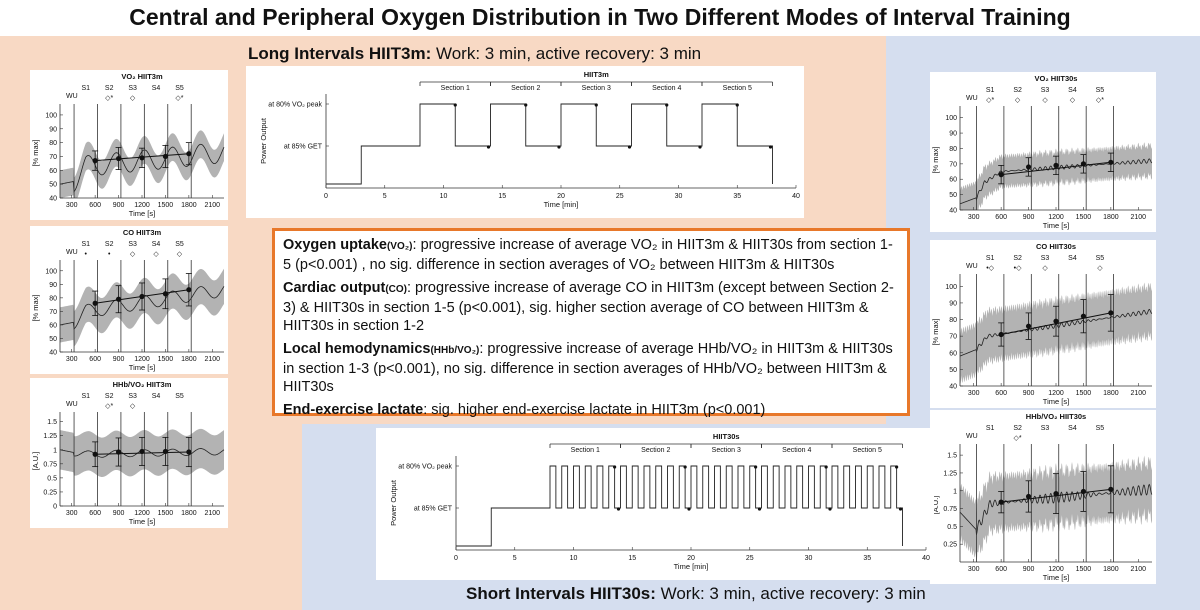 The image size is (1200, 610). I want to click on significance-mark: •◇, so click(1018, 268).